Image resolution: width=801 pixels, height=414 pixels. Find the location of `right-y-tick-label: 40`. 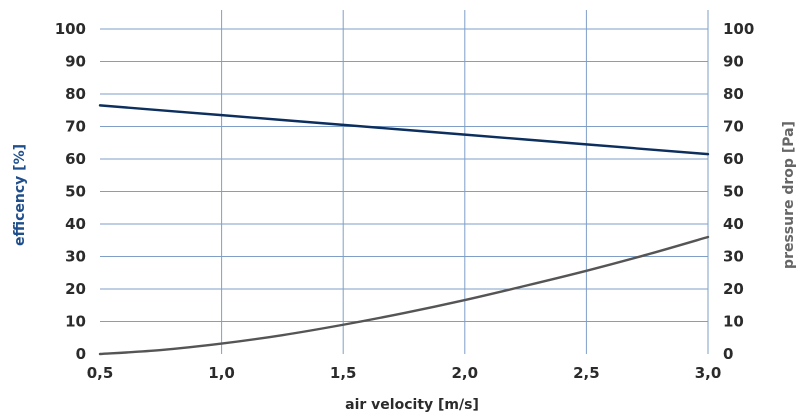

right-y-tick-label: 40 is located at coordinates (733, 224).